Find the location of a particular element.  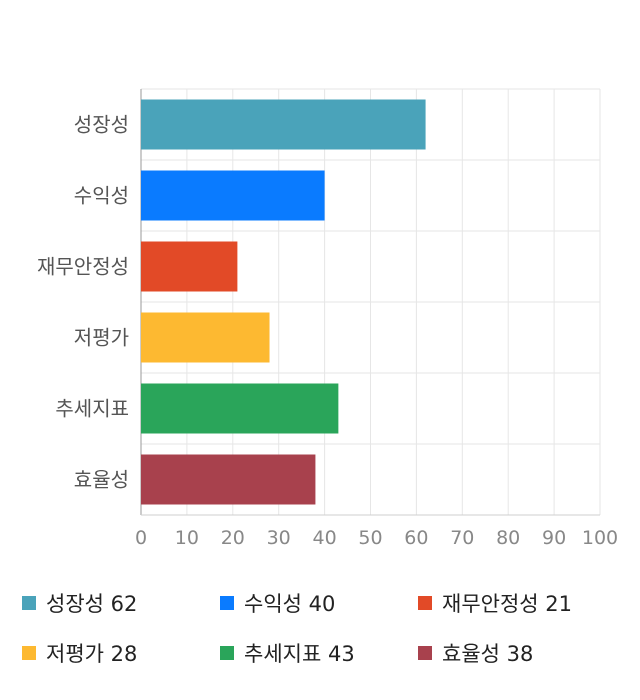

legend-item-trend: 추세지표 43 is located at coordinates (287, 653).